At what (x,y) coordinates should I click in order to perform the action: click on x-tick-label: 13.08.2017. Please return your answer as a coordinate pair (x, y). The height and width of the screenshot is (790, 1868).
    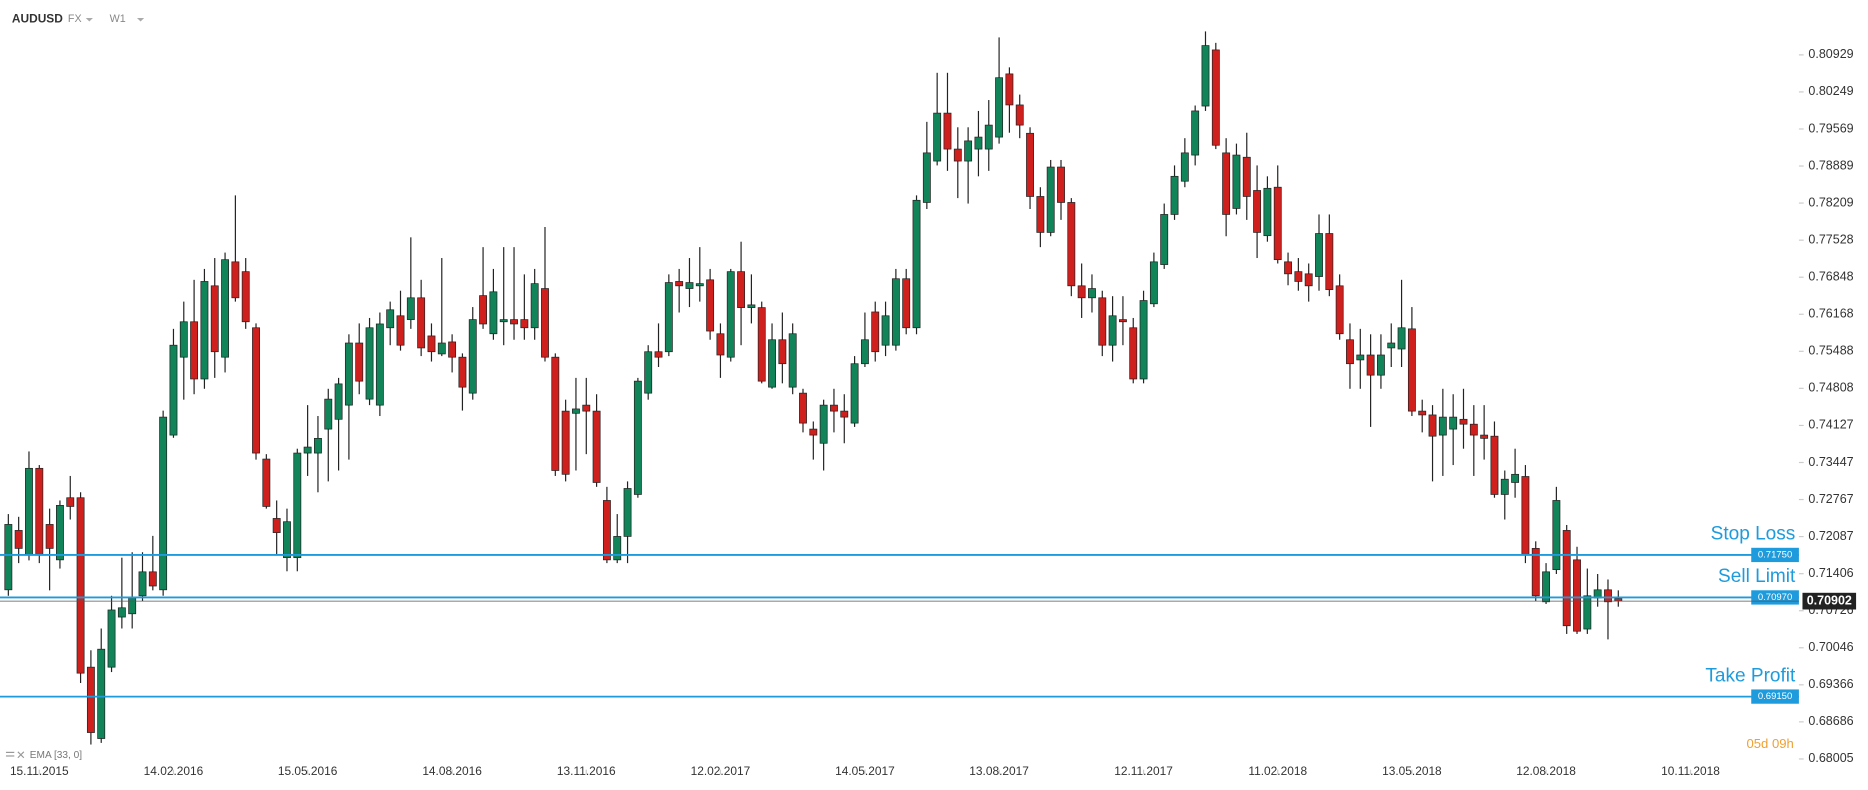
    Looking at the image, I should click on (999, 771).